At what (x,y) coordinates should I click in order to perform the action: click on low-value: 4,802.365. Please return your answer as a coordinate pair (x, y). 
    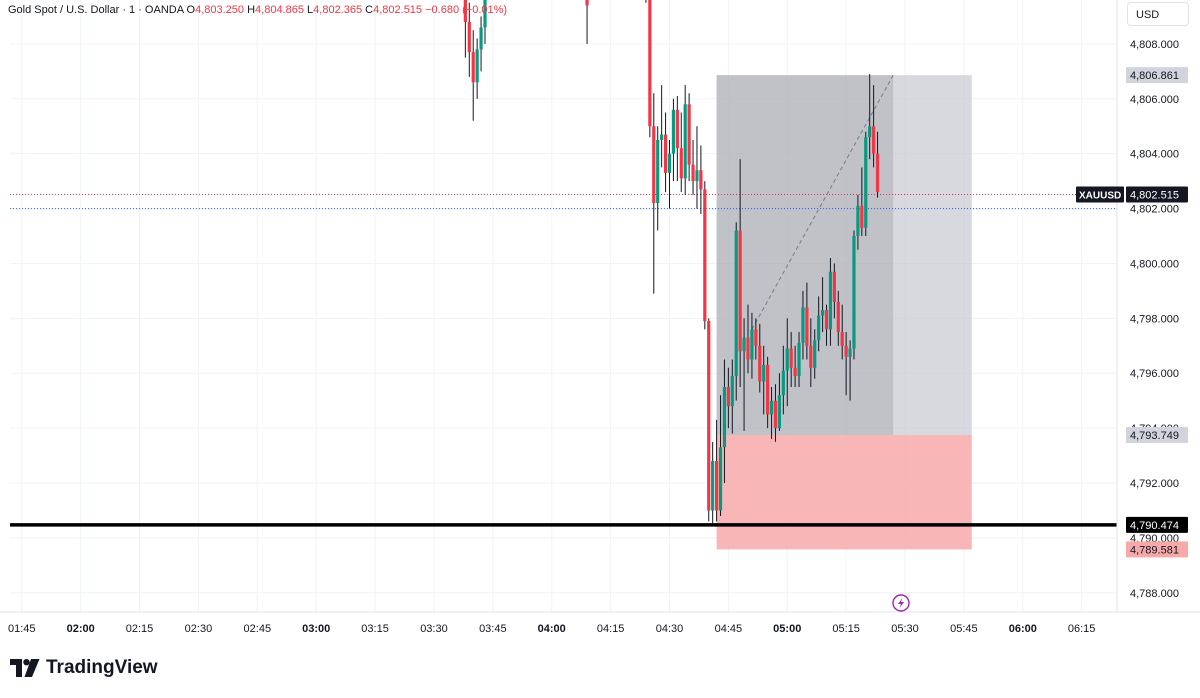
    Looking at the image, I should click on (338, 10).